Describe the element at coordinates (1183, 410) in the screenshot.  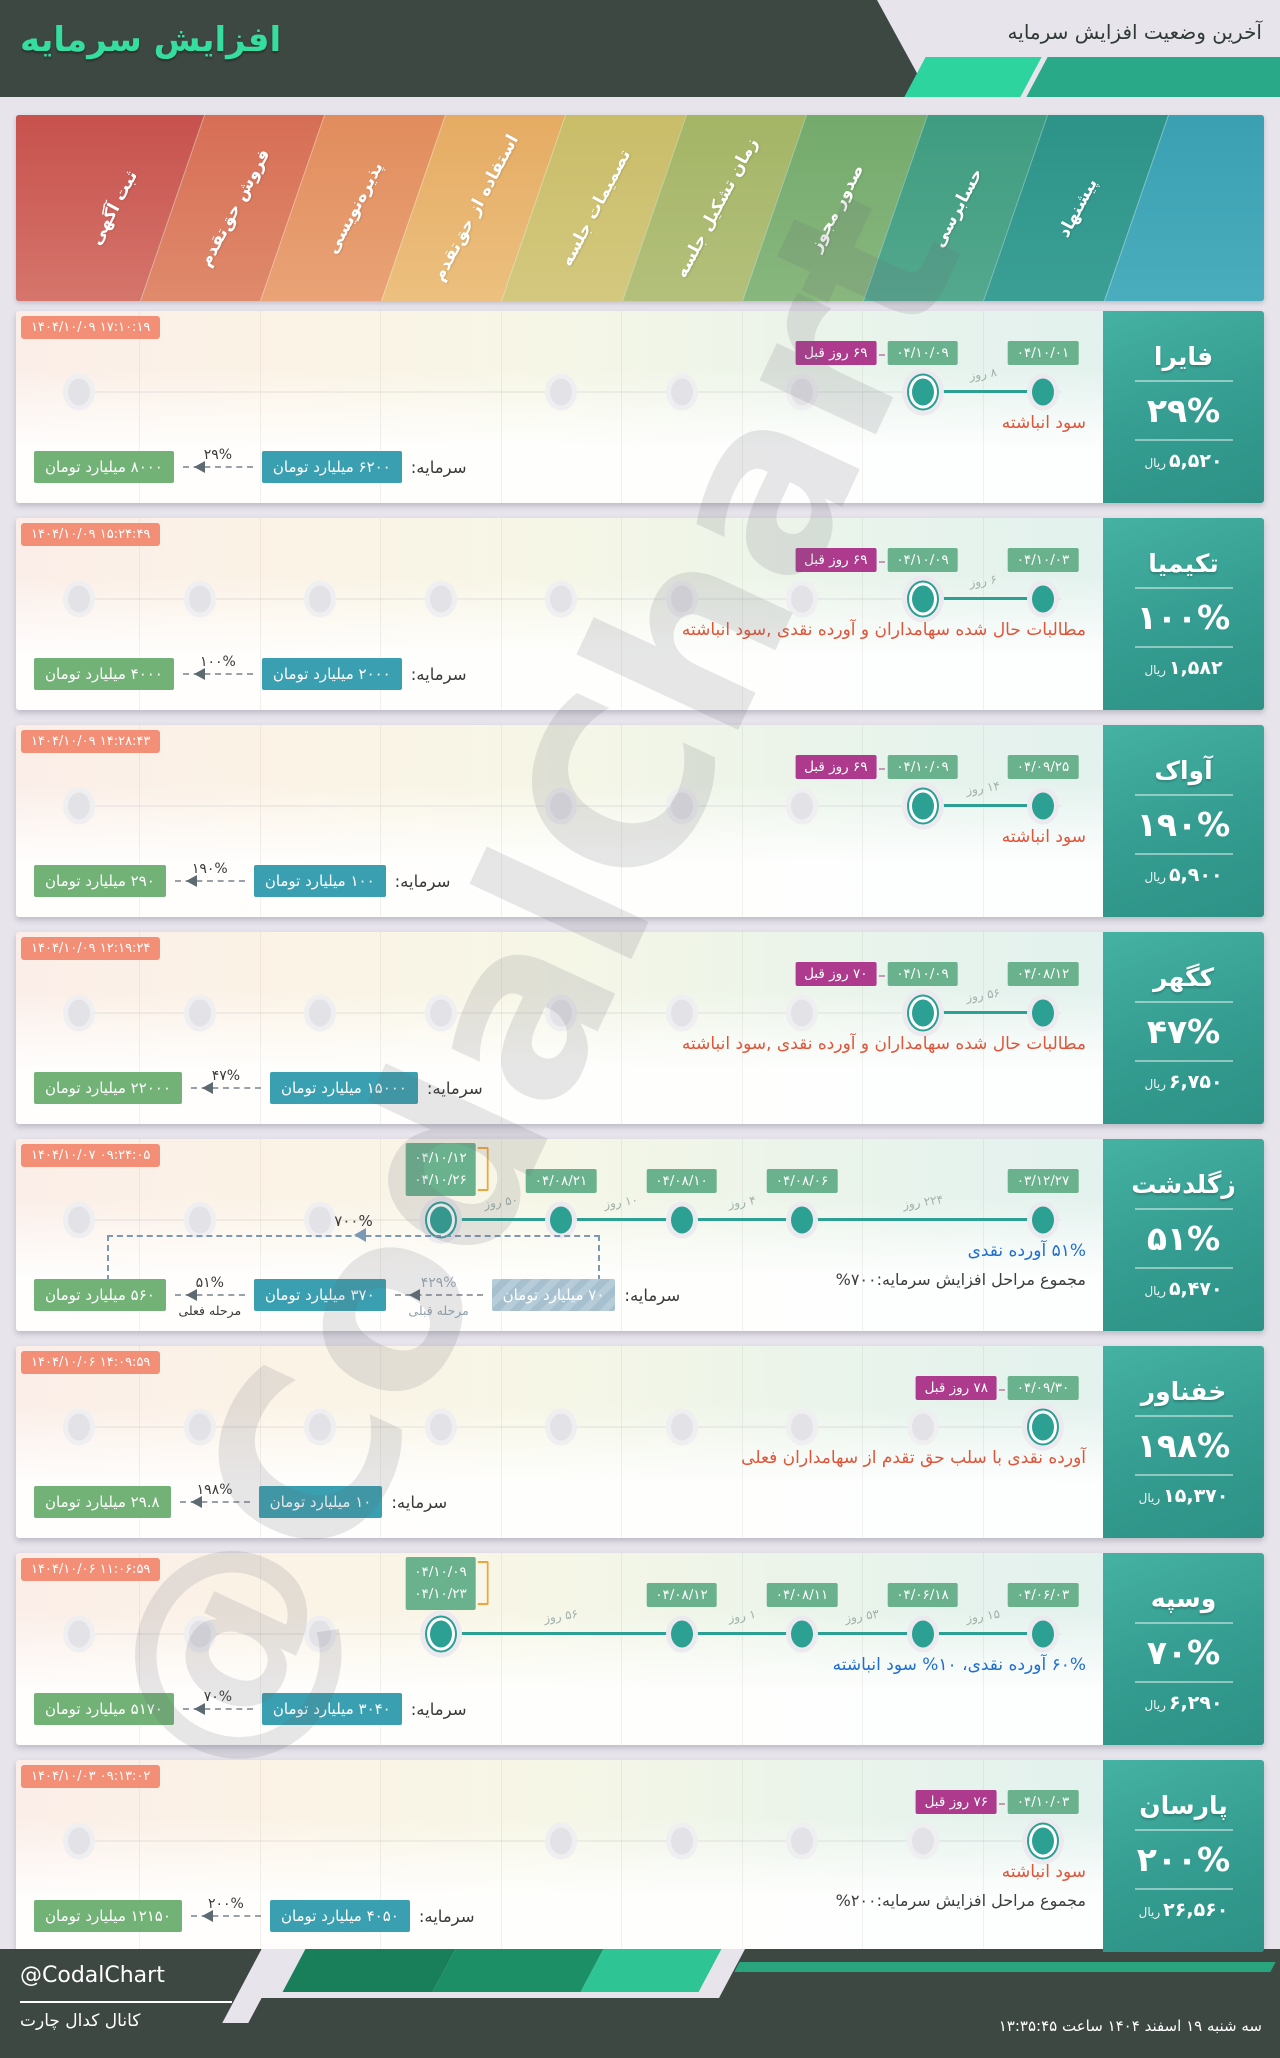
I see `increase-percent: ۲۹%` at that location.